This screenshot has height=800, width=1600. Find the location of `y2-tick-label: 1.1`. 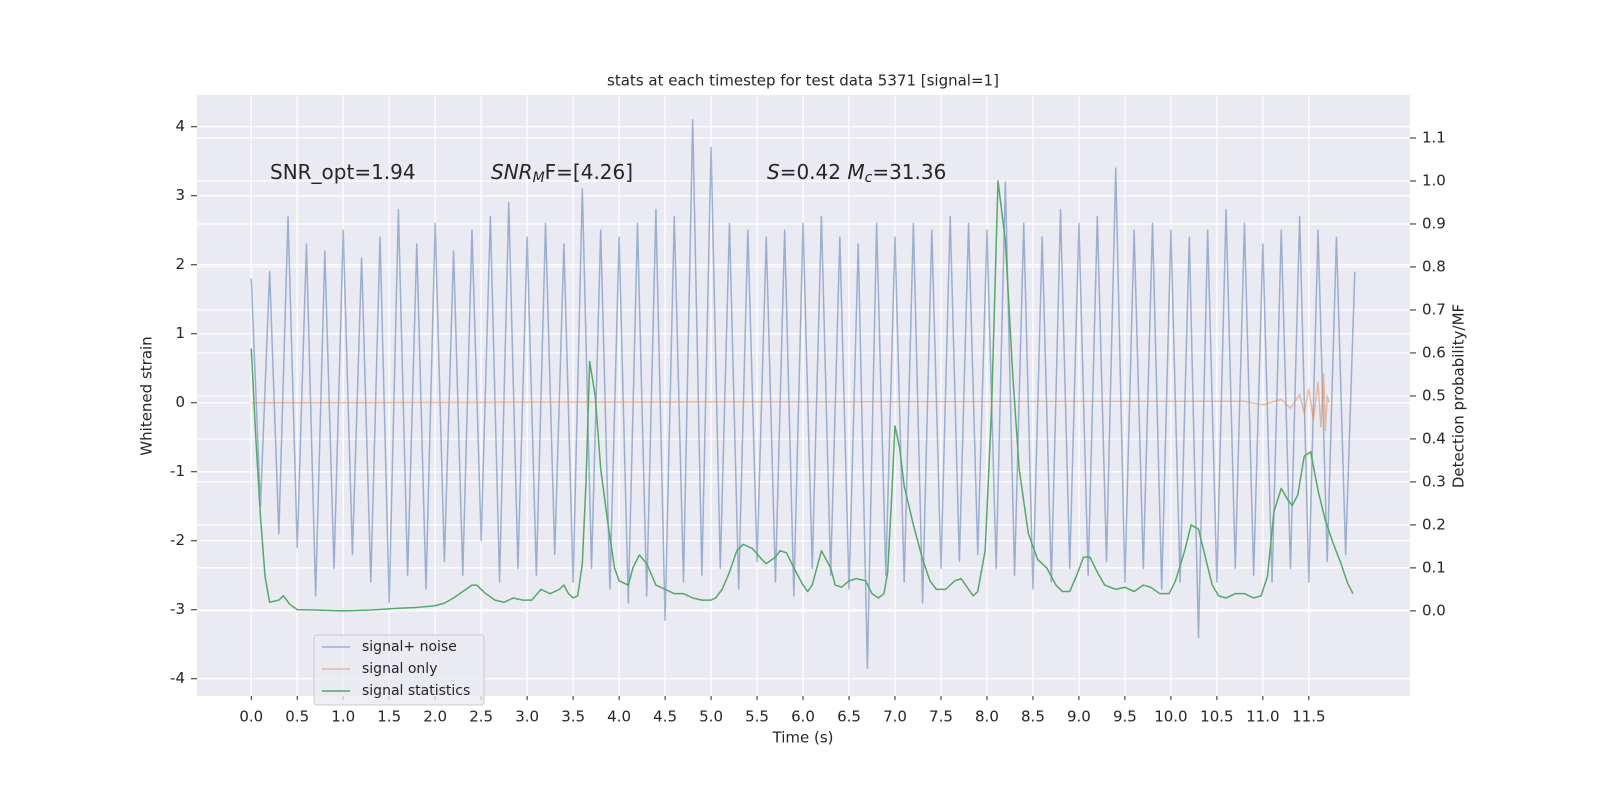

y2-tick-label: 1.1 is located at coordinates (1434, 137).